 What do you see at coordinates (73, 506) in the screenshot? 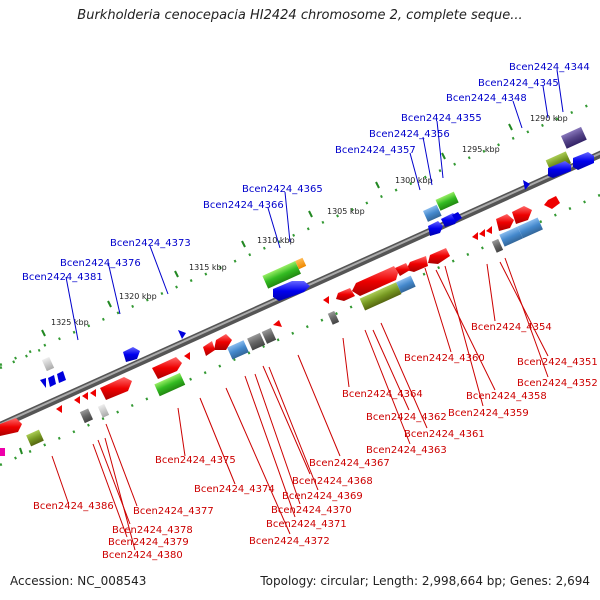
I see `gene-label-Bcen2424_4386: Bcen2424_4386` at bounding box center [73, 506].